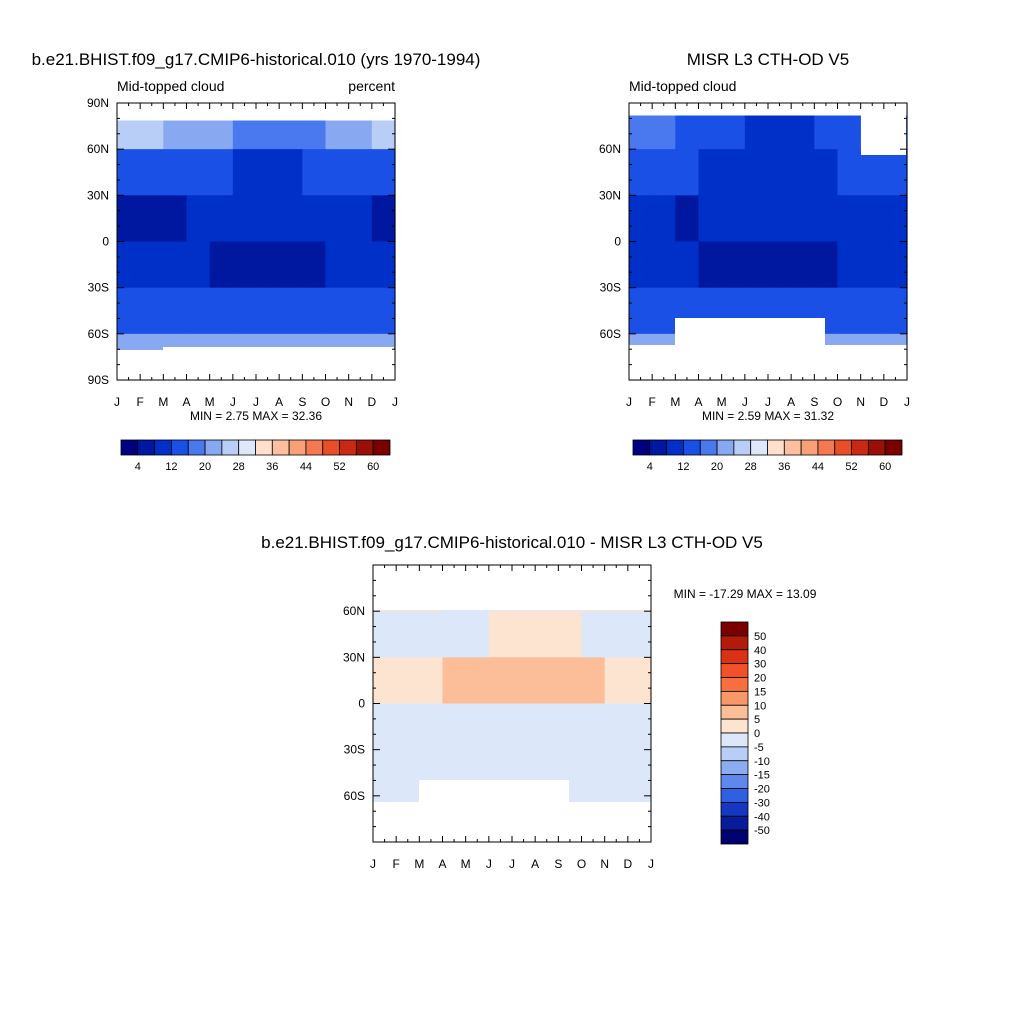 The width and height of the screenshot is (1024, 1024). I want to click on x-tick-label: N, so click(860, 402).